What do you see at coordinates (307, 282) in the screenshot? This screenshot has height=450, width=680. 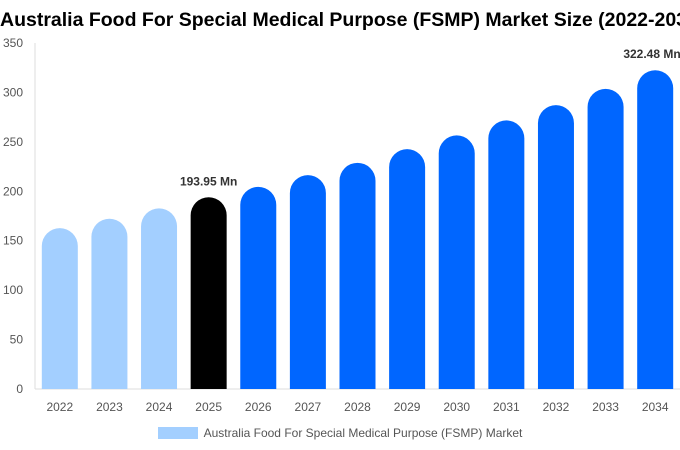 I see `bar-2027` at bounding box center [307, 282].